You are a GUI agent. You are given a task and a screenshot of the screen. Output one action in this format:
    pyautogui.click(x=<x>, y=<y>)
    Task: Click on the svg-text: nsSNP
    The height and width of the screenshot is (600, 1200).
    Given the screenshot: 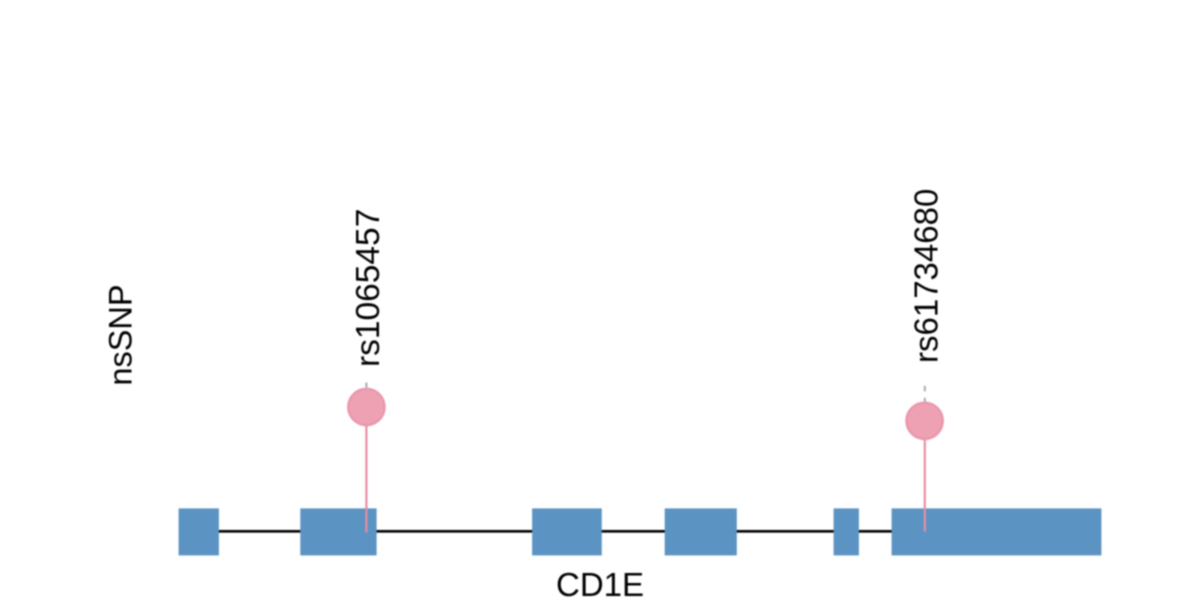 What is the action you would take?
    pyautogui.click(x=121, y=334)
    